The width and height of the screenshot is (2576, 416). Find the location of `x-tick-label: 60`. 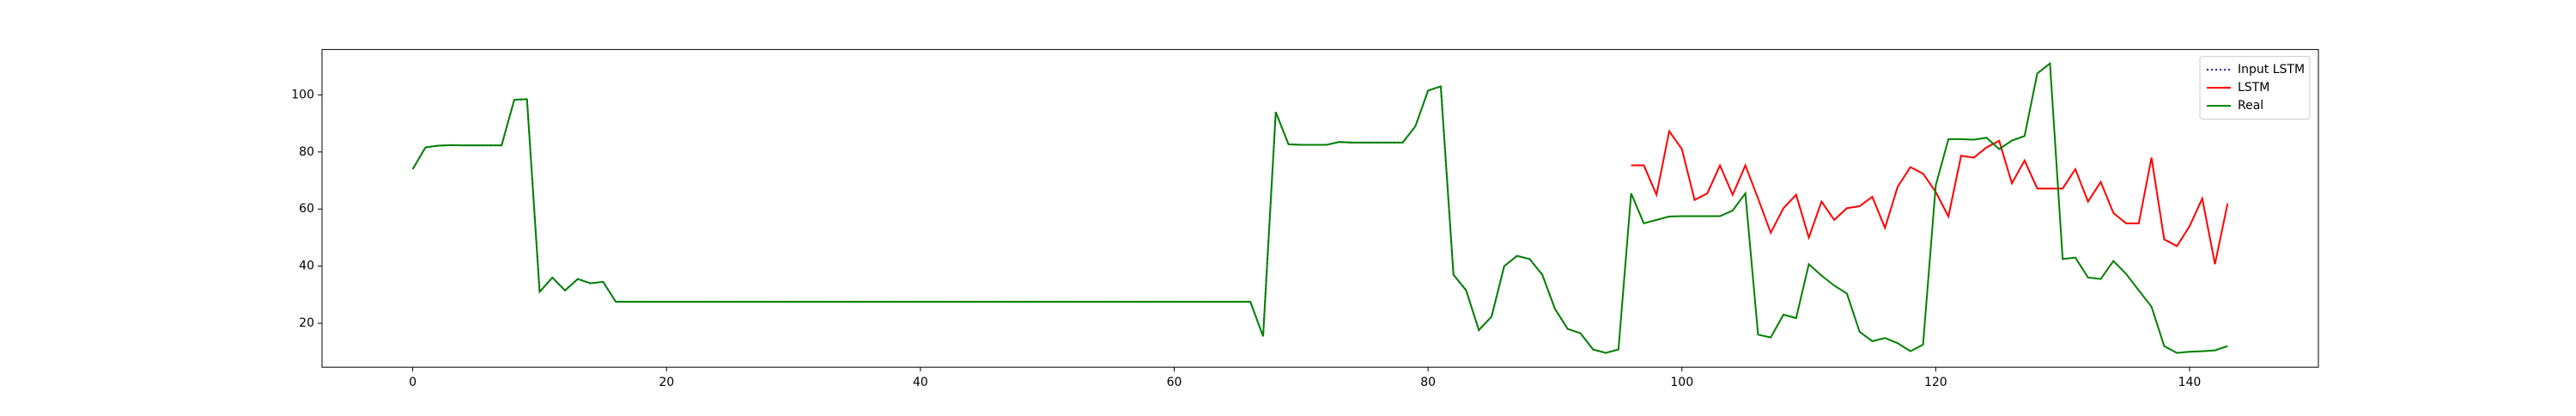

x-tick-label: 60 is located at coordinates (1174, 383).